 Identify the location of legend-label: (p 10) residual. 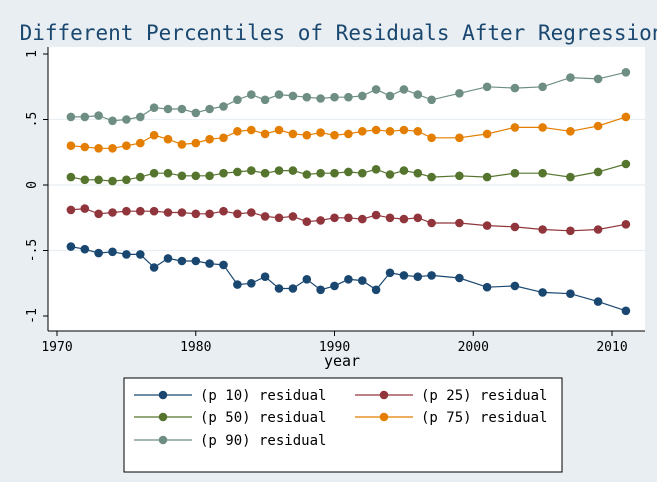
(263, 396).